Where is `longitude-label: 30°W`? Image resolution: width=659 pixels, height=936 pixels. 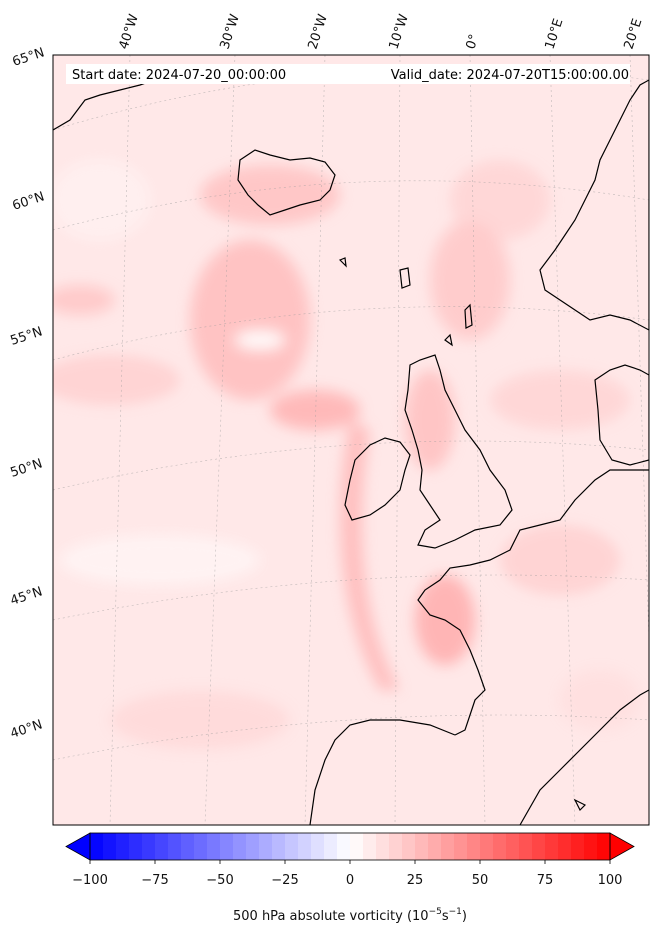 longitude-label: 30°W is located at coordinates (230, 31).